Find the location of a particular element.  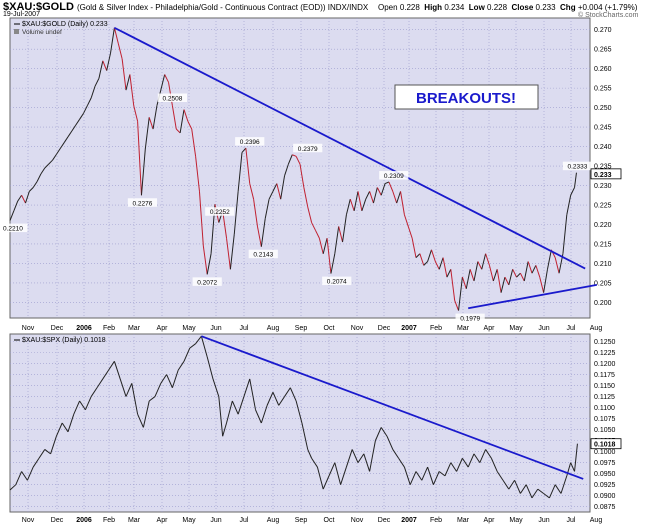

x-tick-label: Nov is located at coordinates (357, 328).